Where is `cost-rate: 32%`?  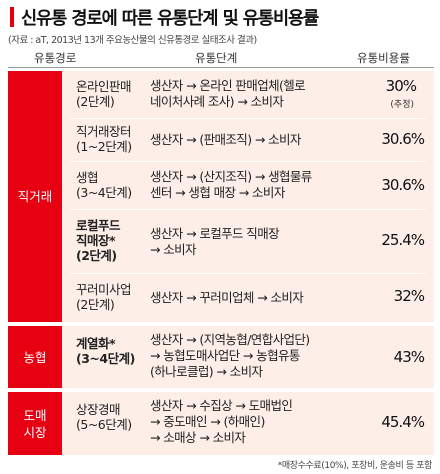
cost-rate: 32% is located at coordinates (409, 296).